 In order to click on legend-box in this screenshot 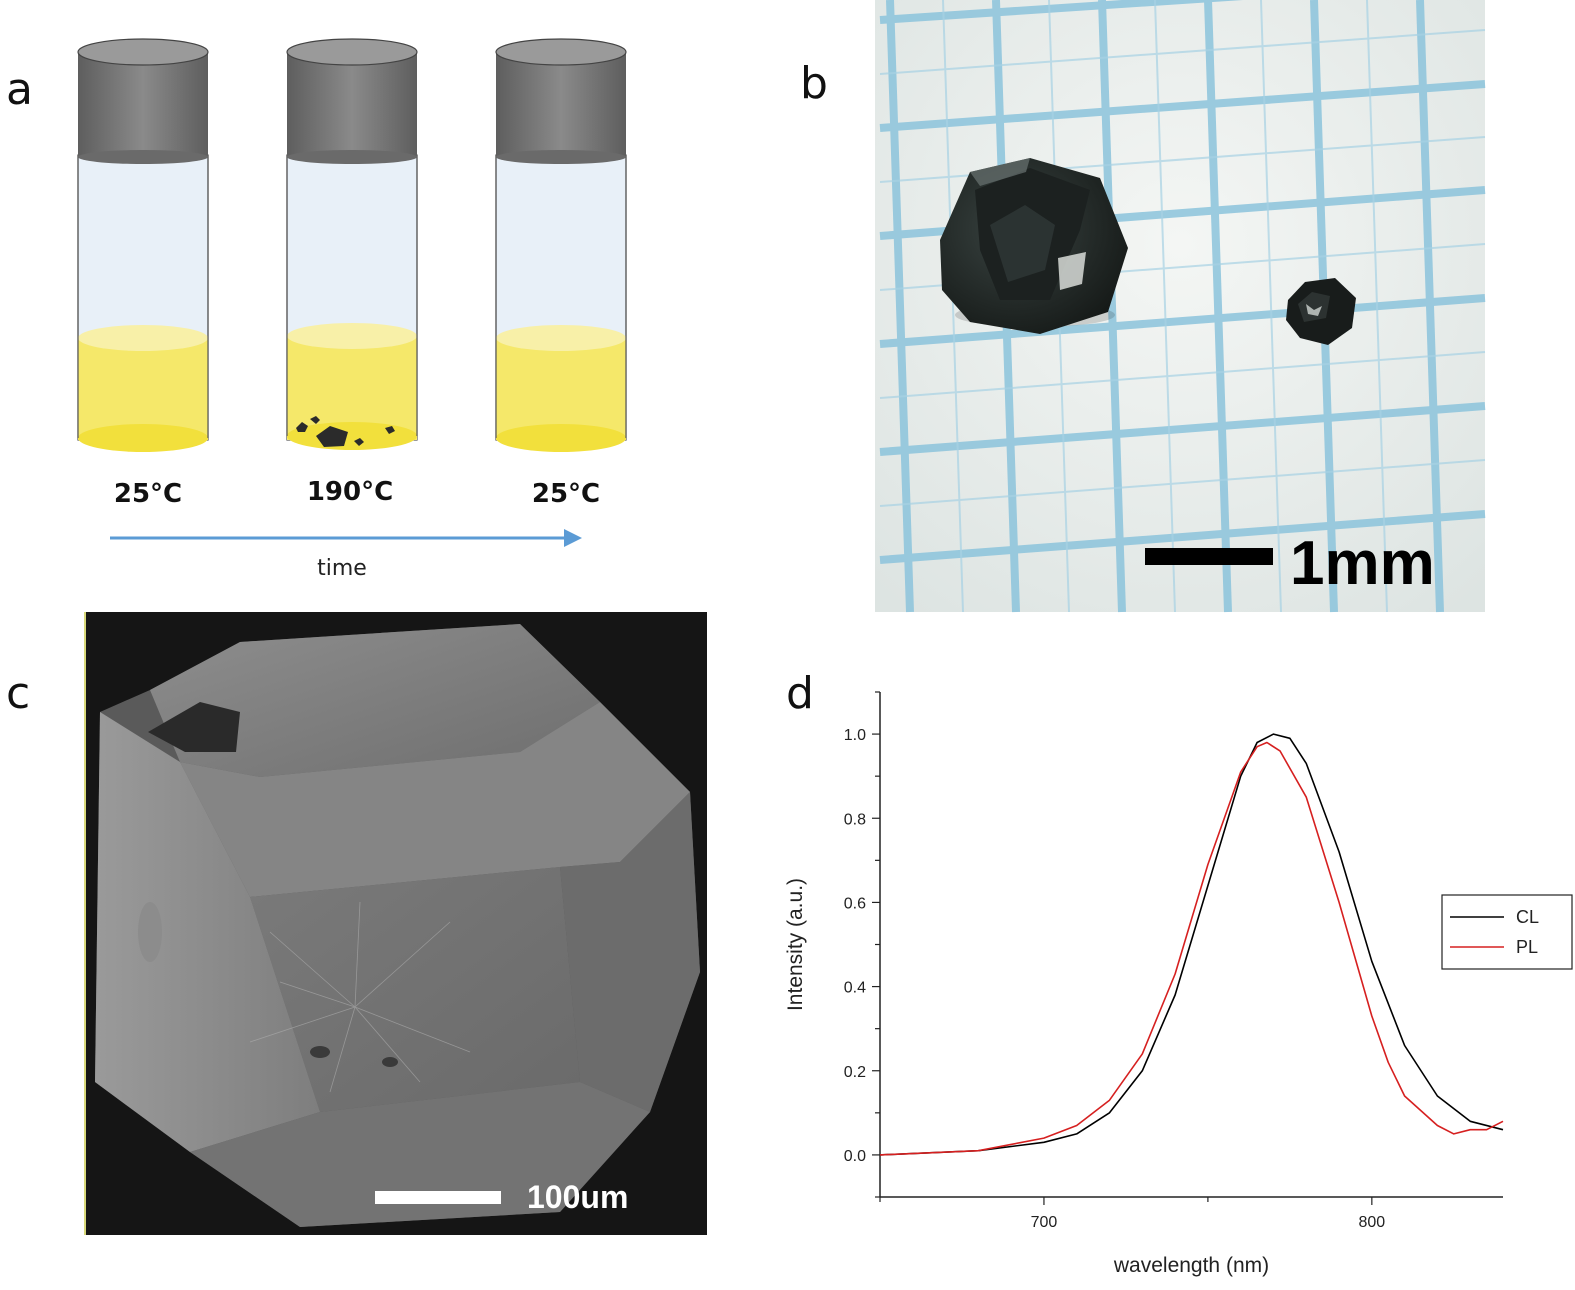, I will do `click(1507, 932)`.